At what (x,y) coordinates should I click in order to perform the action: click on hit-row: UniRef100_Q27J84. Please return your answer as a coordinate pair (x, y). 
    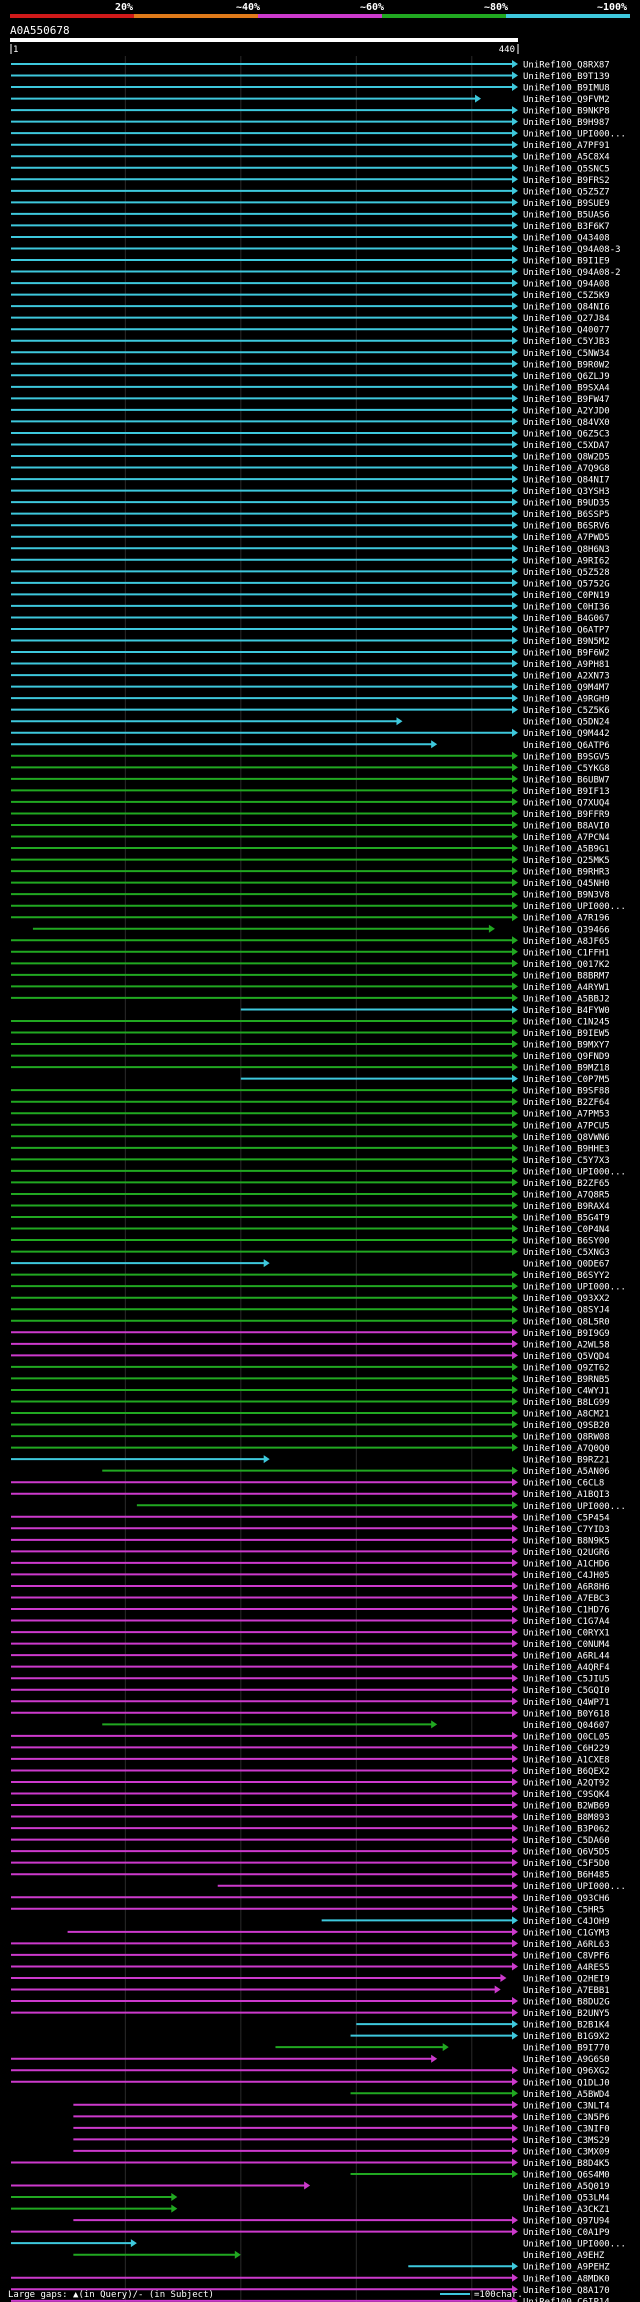
    Looking at the image, I should click on (310, 319).